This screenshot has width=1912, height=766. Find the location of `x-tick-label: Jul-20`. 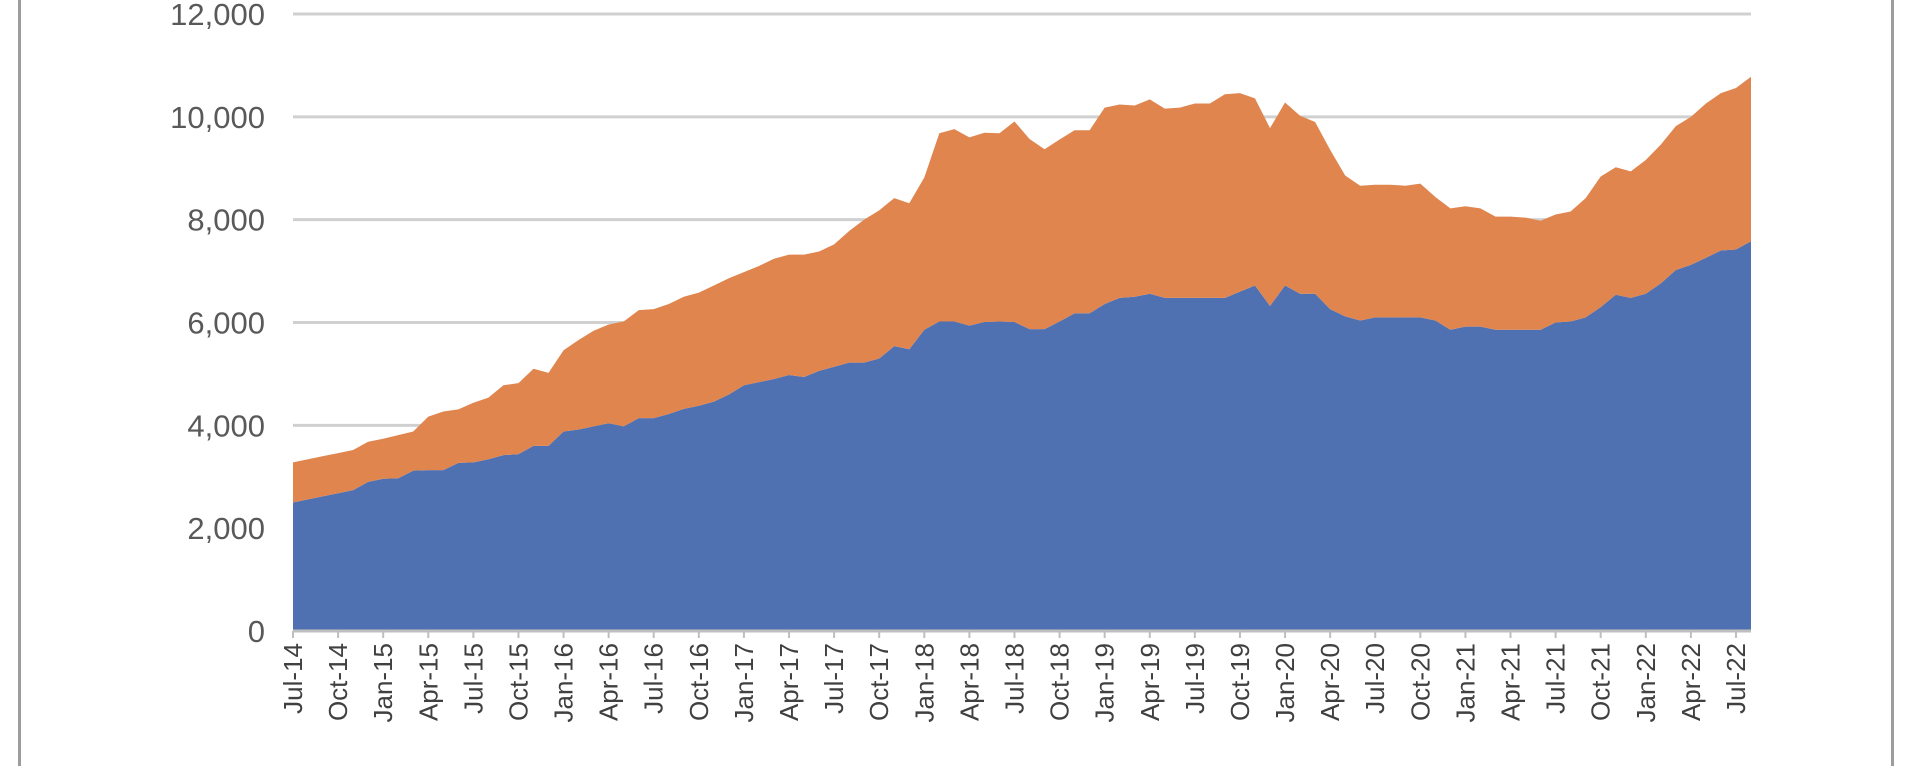

x-tick-label: Jul-20 is located at coordinates (1375, 678).